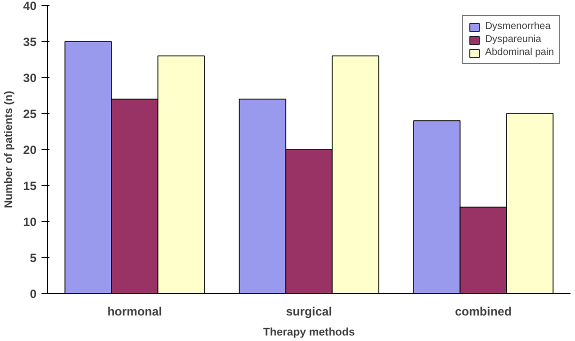 The image size is (575, 341). I want to click on y-axis-title: Number of patients (n), so click(9, 149).